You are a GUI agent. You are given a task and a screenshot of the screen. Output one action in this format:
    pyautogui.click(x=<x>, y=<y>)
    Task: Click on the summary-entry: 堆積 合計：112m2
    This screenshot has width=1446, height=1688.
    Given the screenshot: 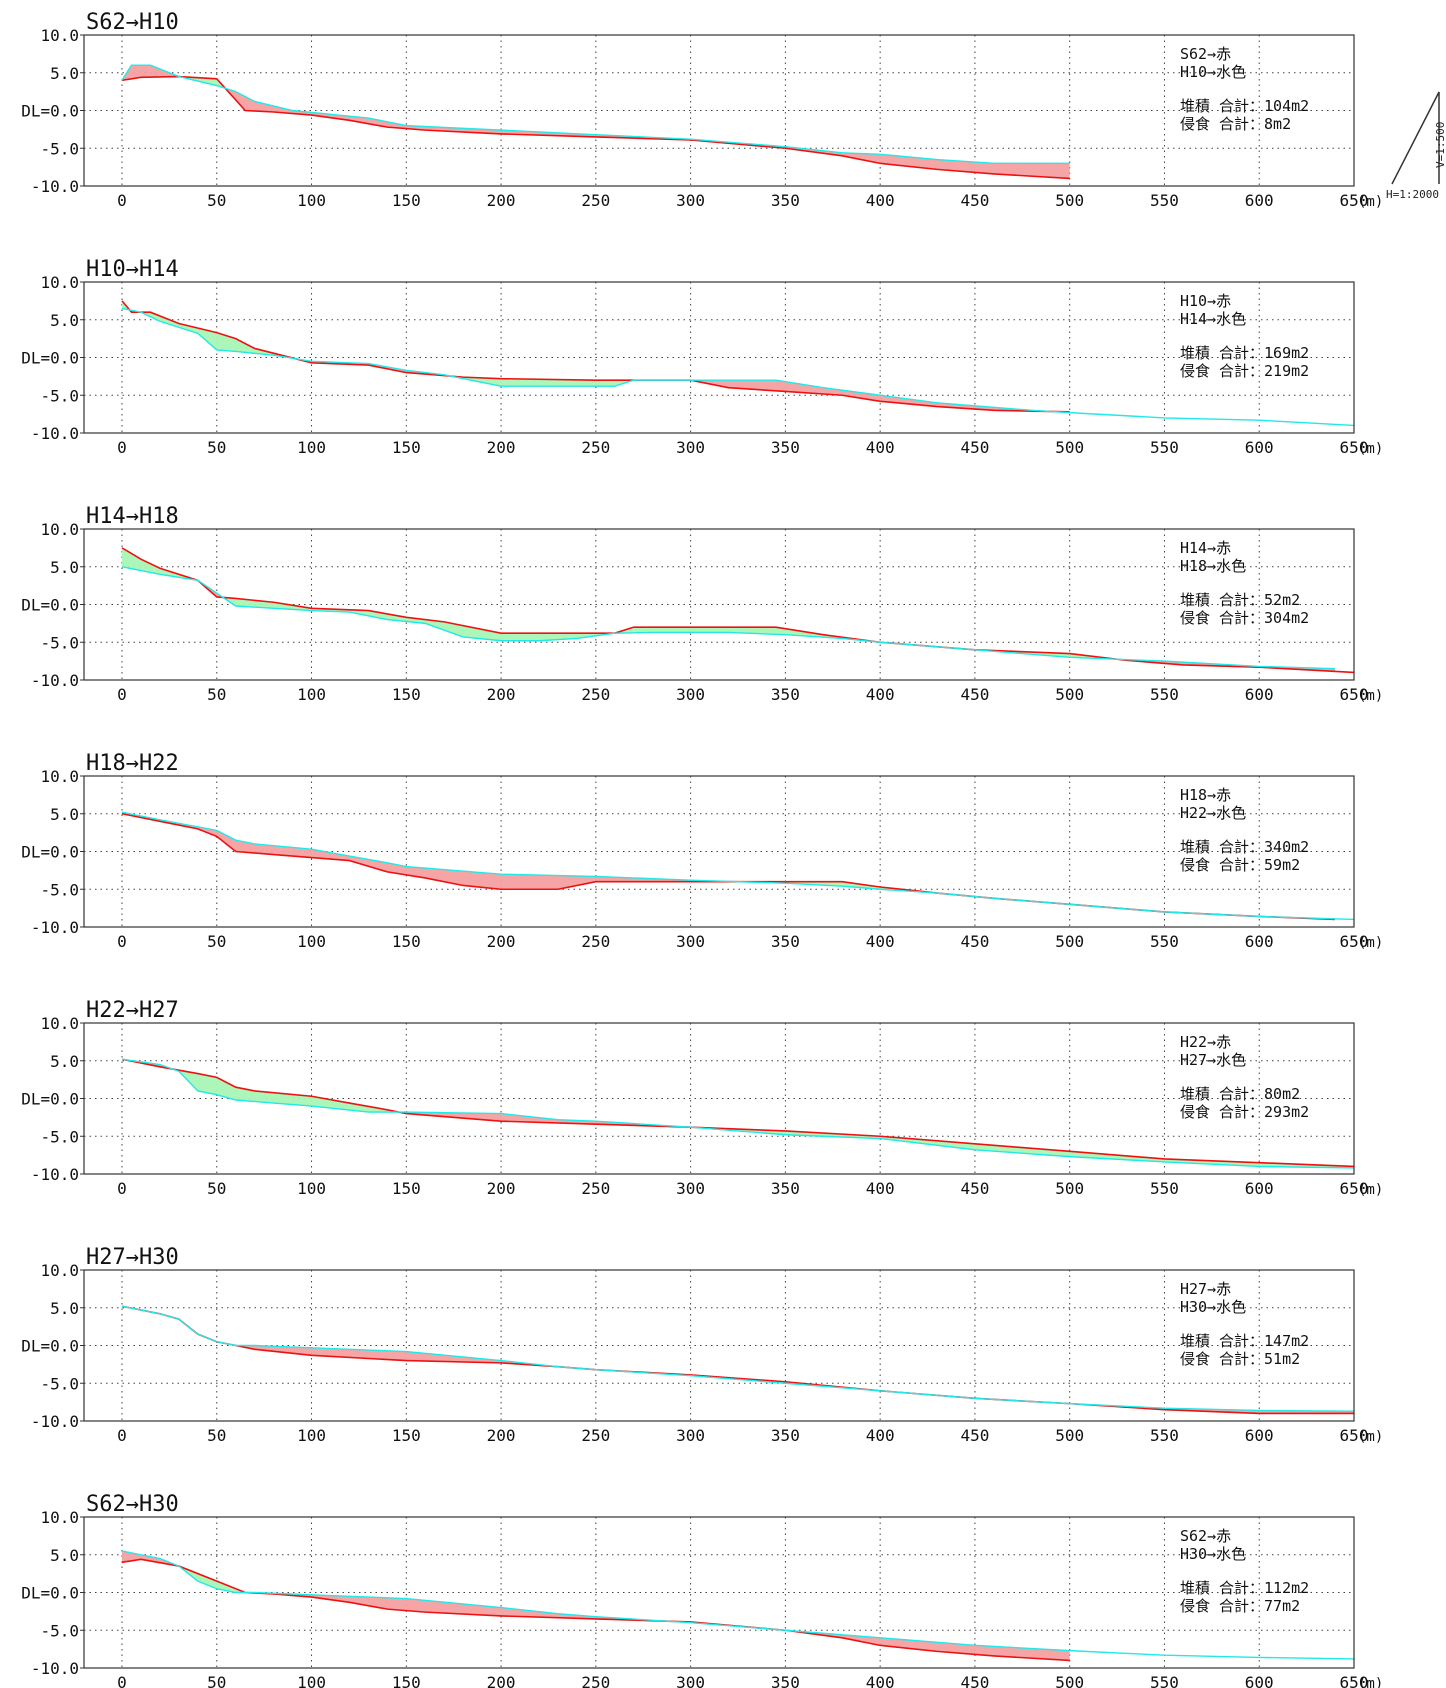 What is the action you would take?
    pyautogui.click(x=1244, y=1588)
    